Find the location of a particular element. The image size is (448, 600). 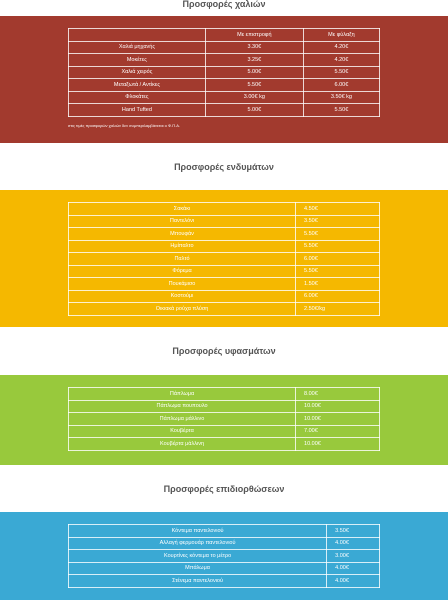

item-cell: Οικιακά ρούχα πλύση is located at coordinates (182, 309).